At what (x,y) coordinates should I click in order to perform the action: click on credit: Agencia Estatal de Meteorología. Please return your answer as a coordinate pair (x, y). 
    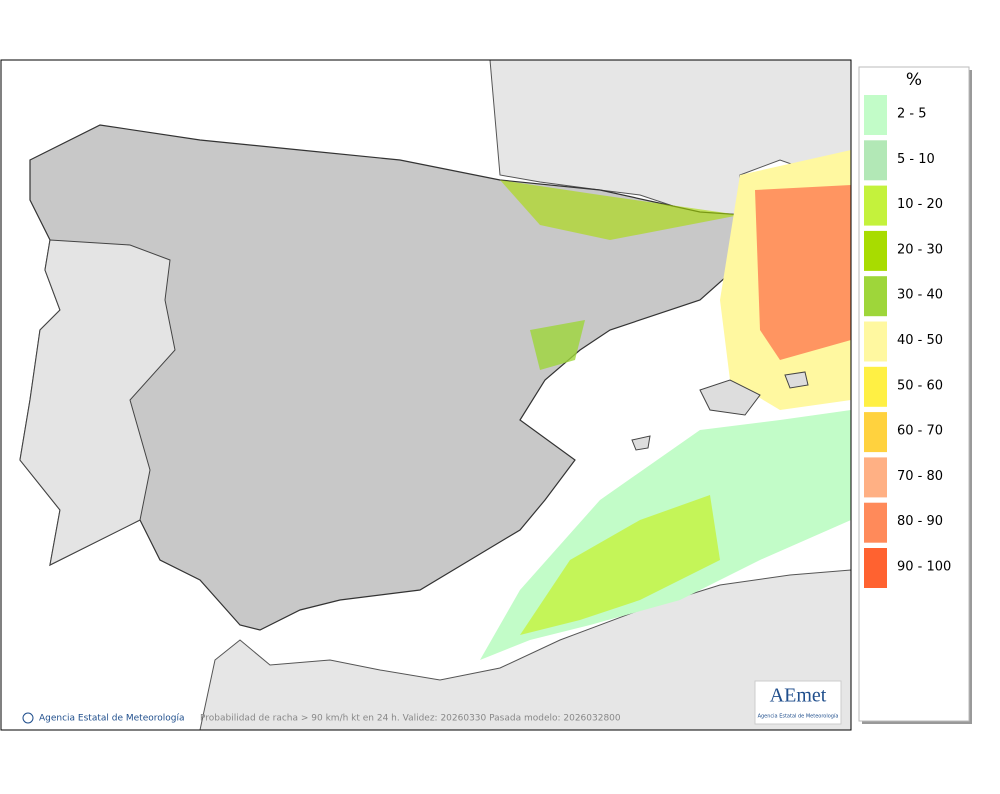
    Looking at the image, I should click on (112, 719).